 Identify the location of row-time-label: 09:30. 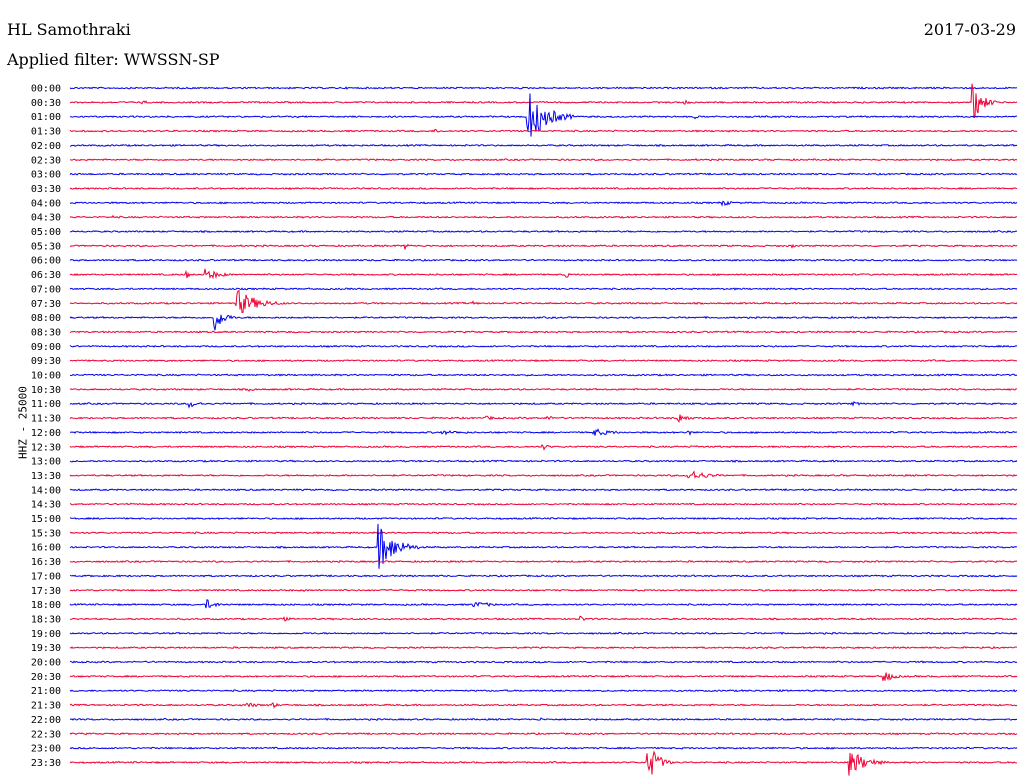
(46, 361).